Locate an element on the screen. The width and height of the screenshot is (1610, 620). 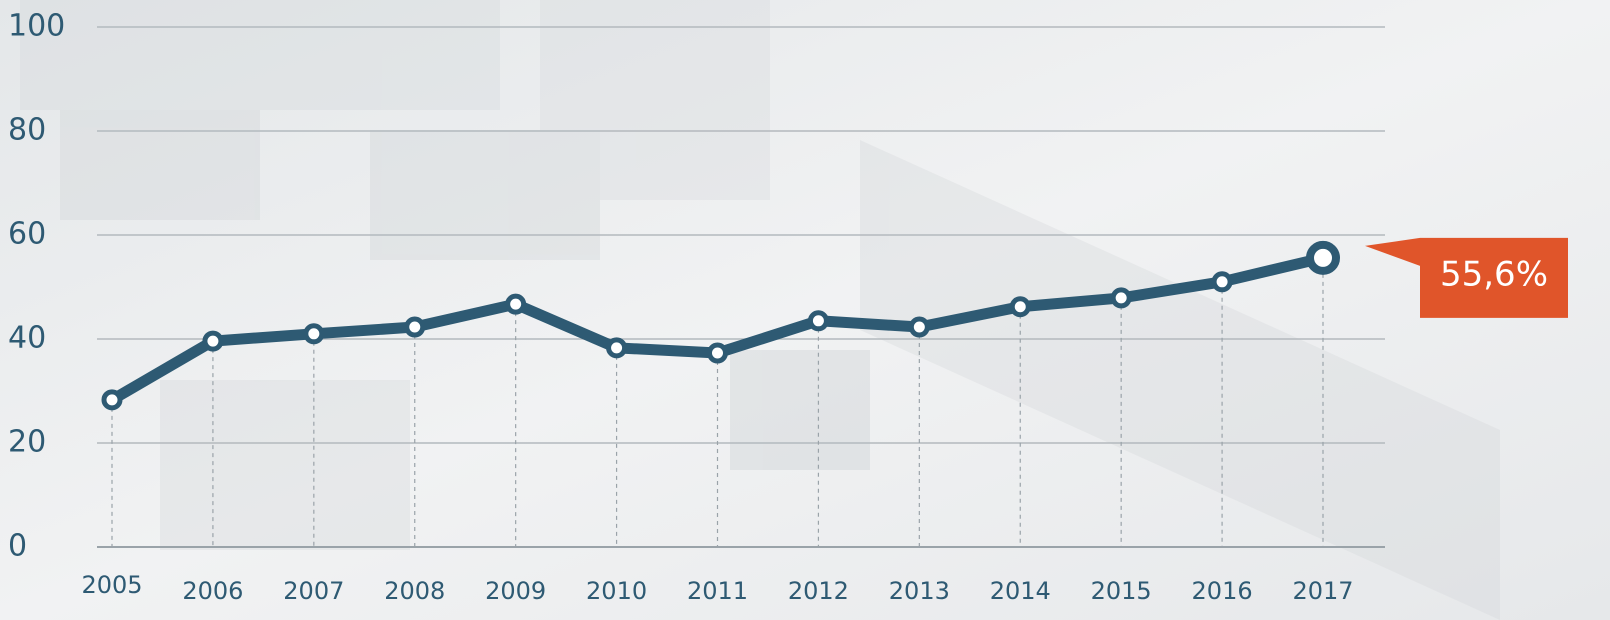
x-tick-label: 2016 is located at coordinates (1222, 591).